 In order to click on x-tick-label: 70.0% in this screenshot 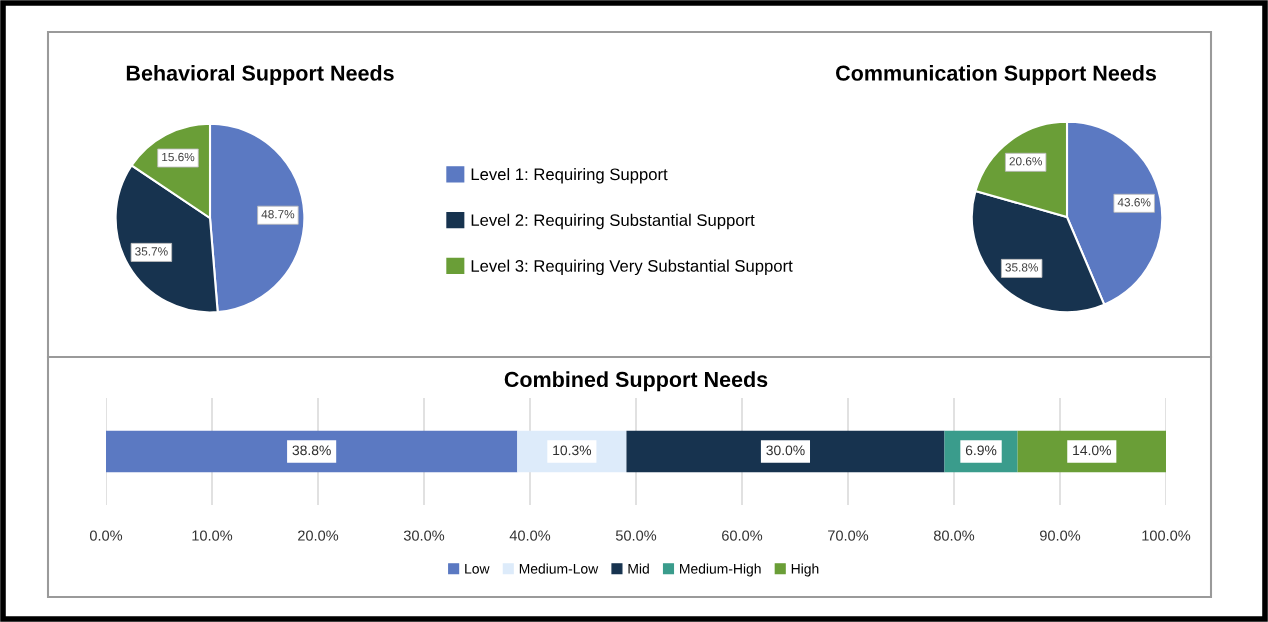, I will do `click(848, 535)`.